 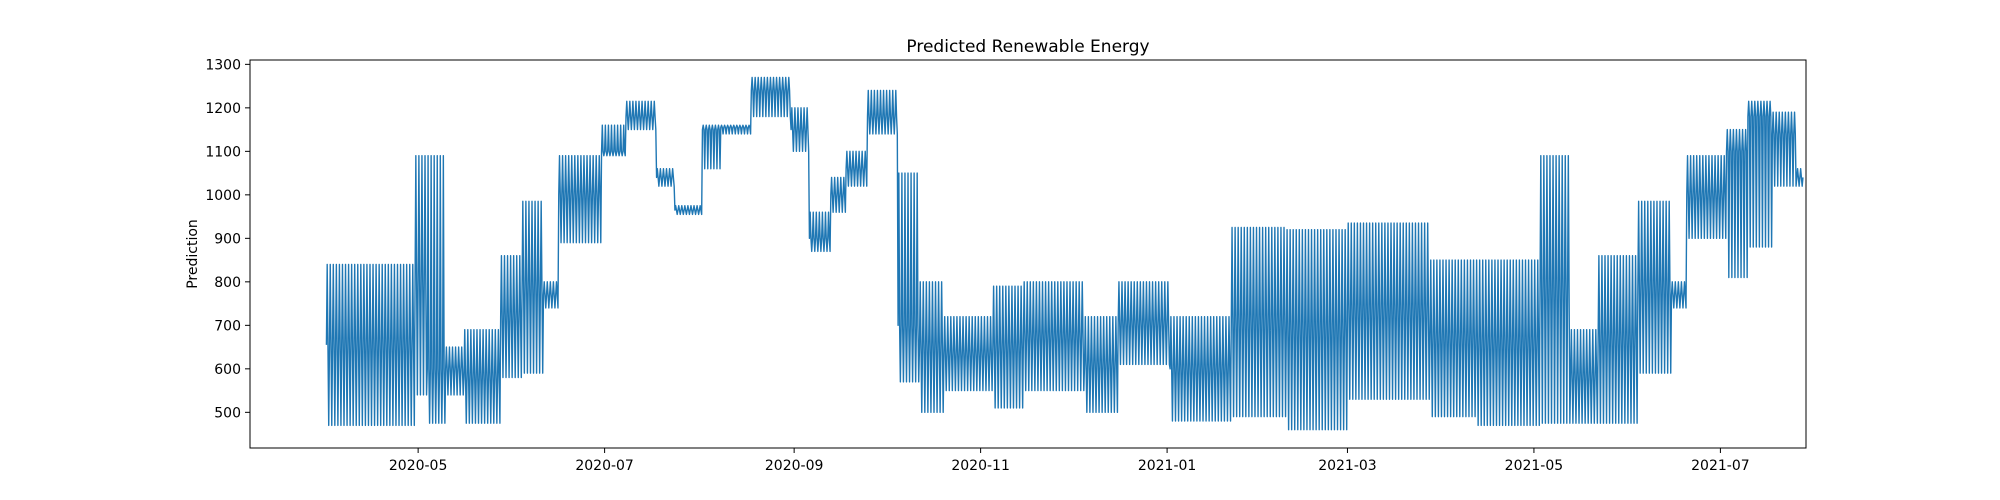 What do you see at coordinates (223, 109) in the screenshot?
I see `y-tick-label: 1200` at bounding box center [223, 109].